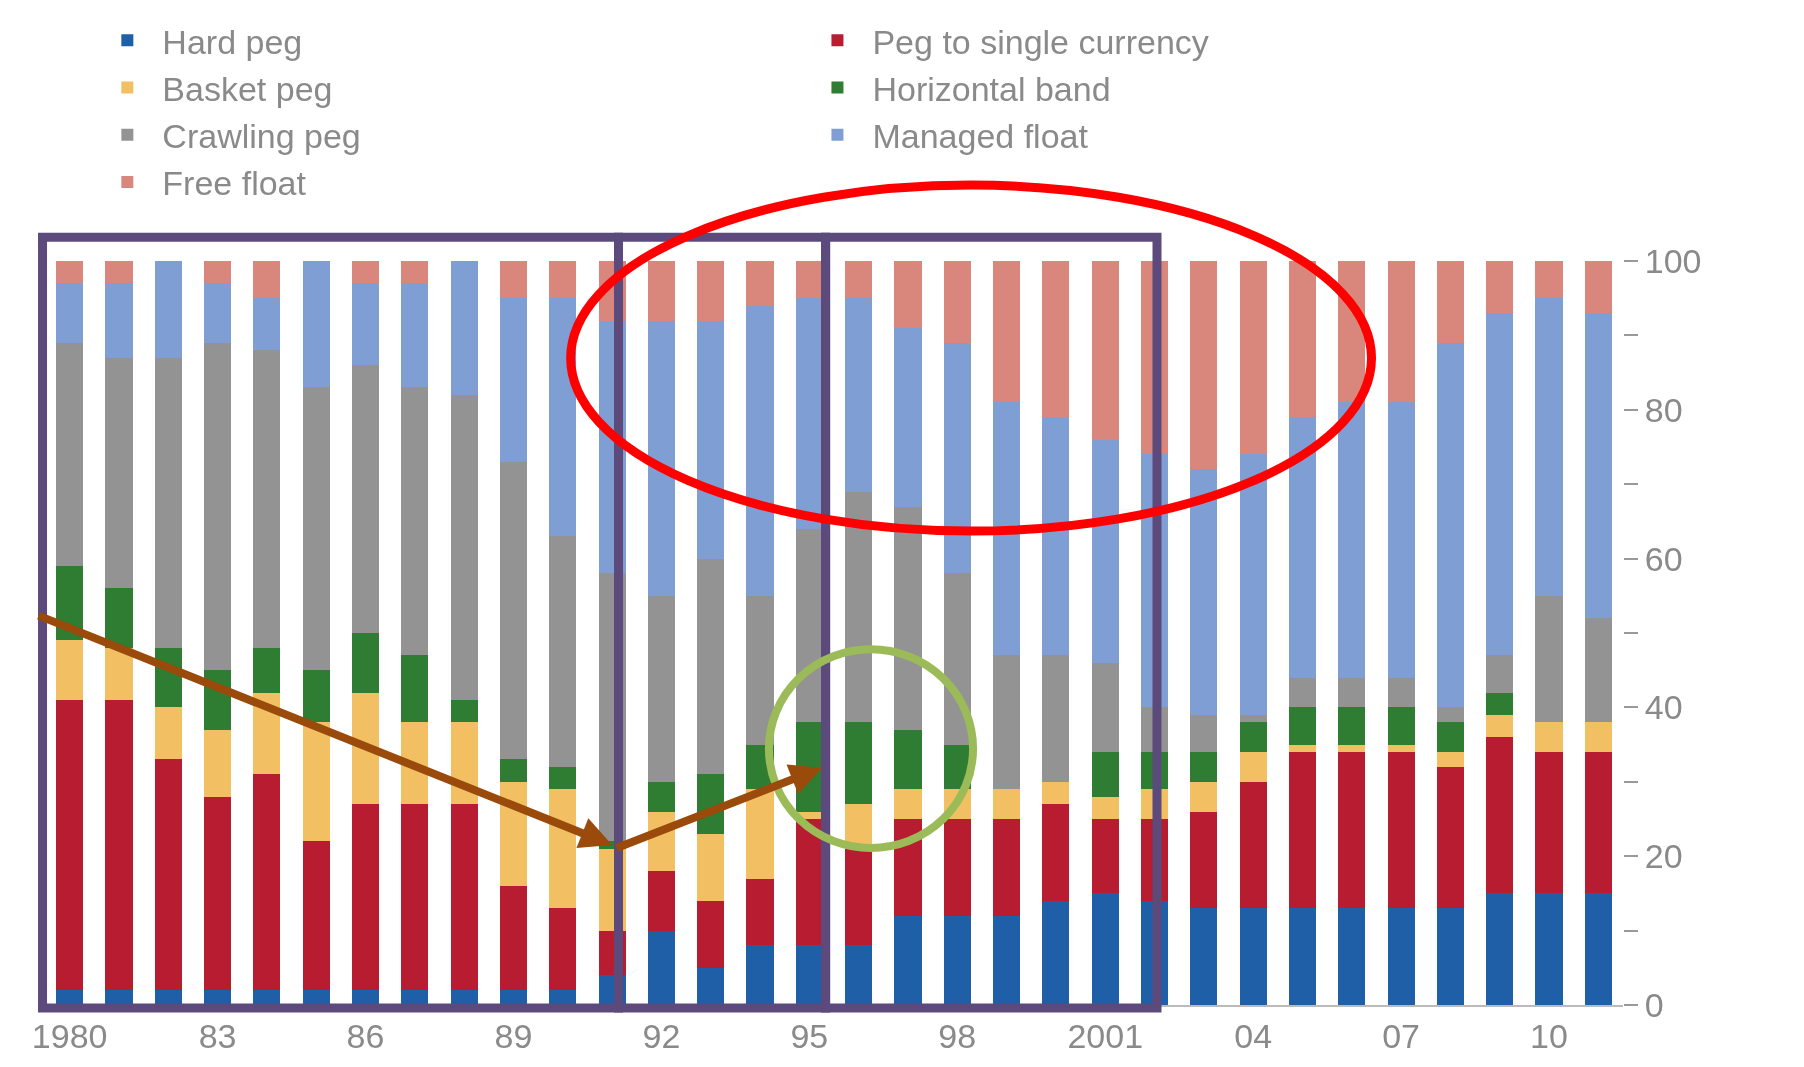 This screenshot has height=1067, width=1804. What do you see at coordinates (261, 136) in the screenshot?
I see `legend-label: Crawling peg` at bounding box center [261, 136].